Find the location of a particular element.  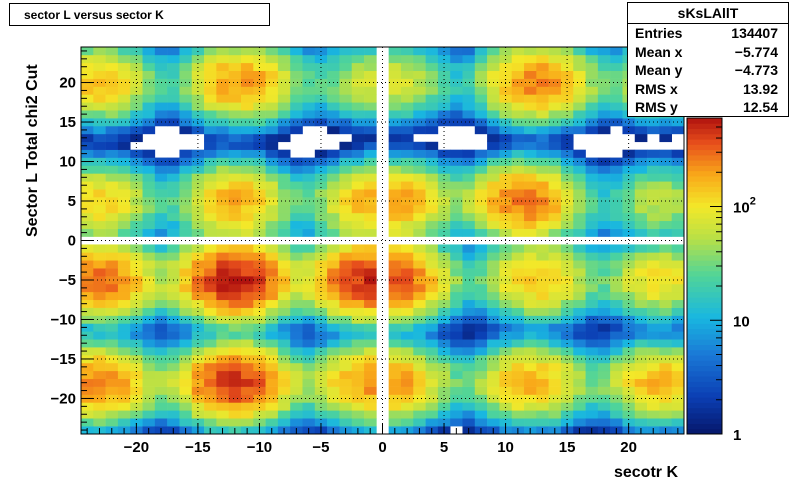

x-tick-label: −5 is located at coordinates (320, 447).